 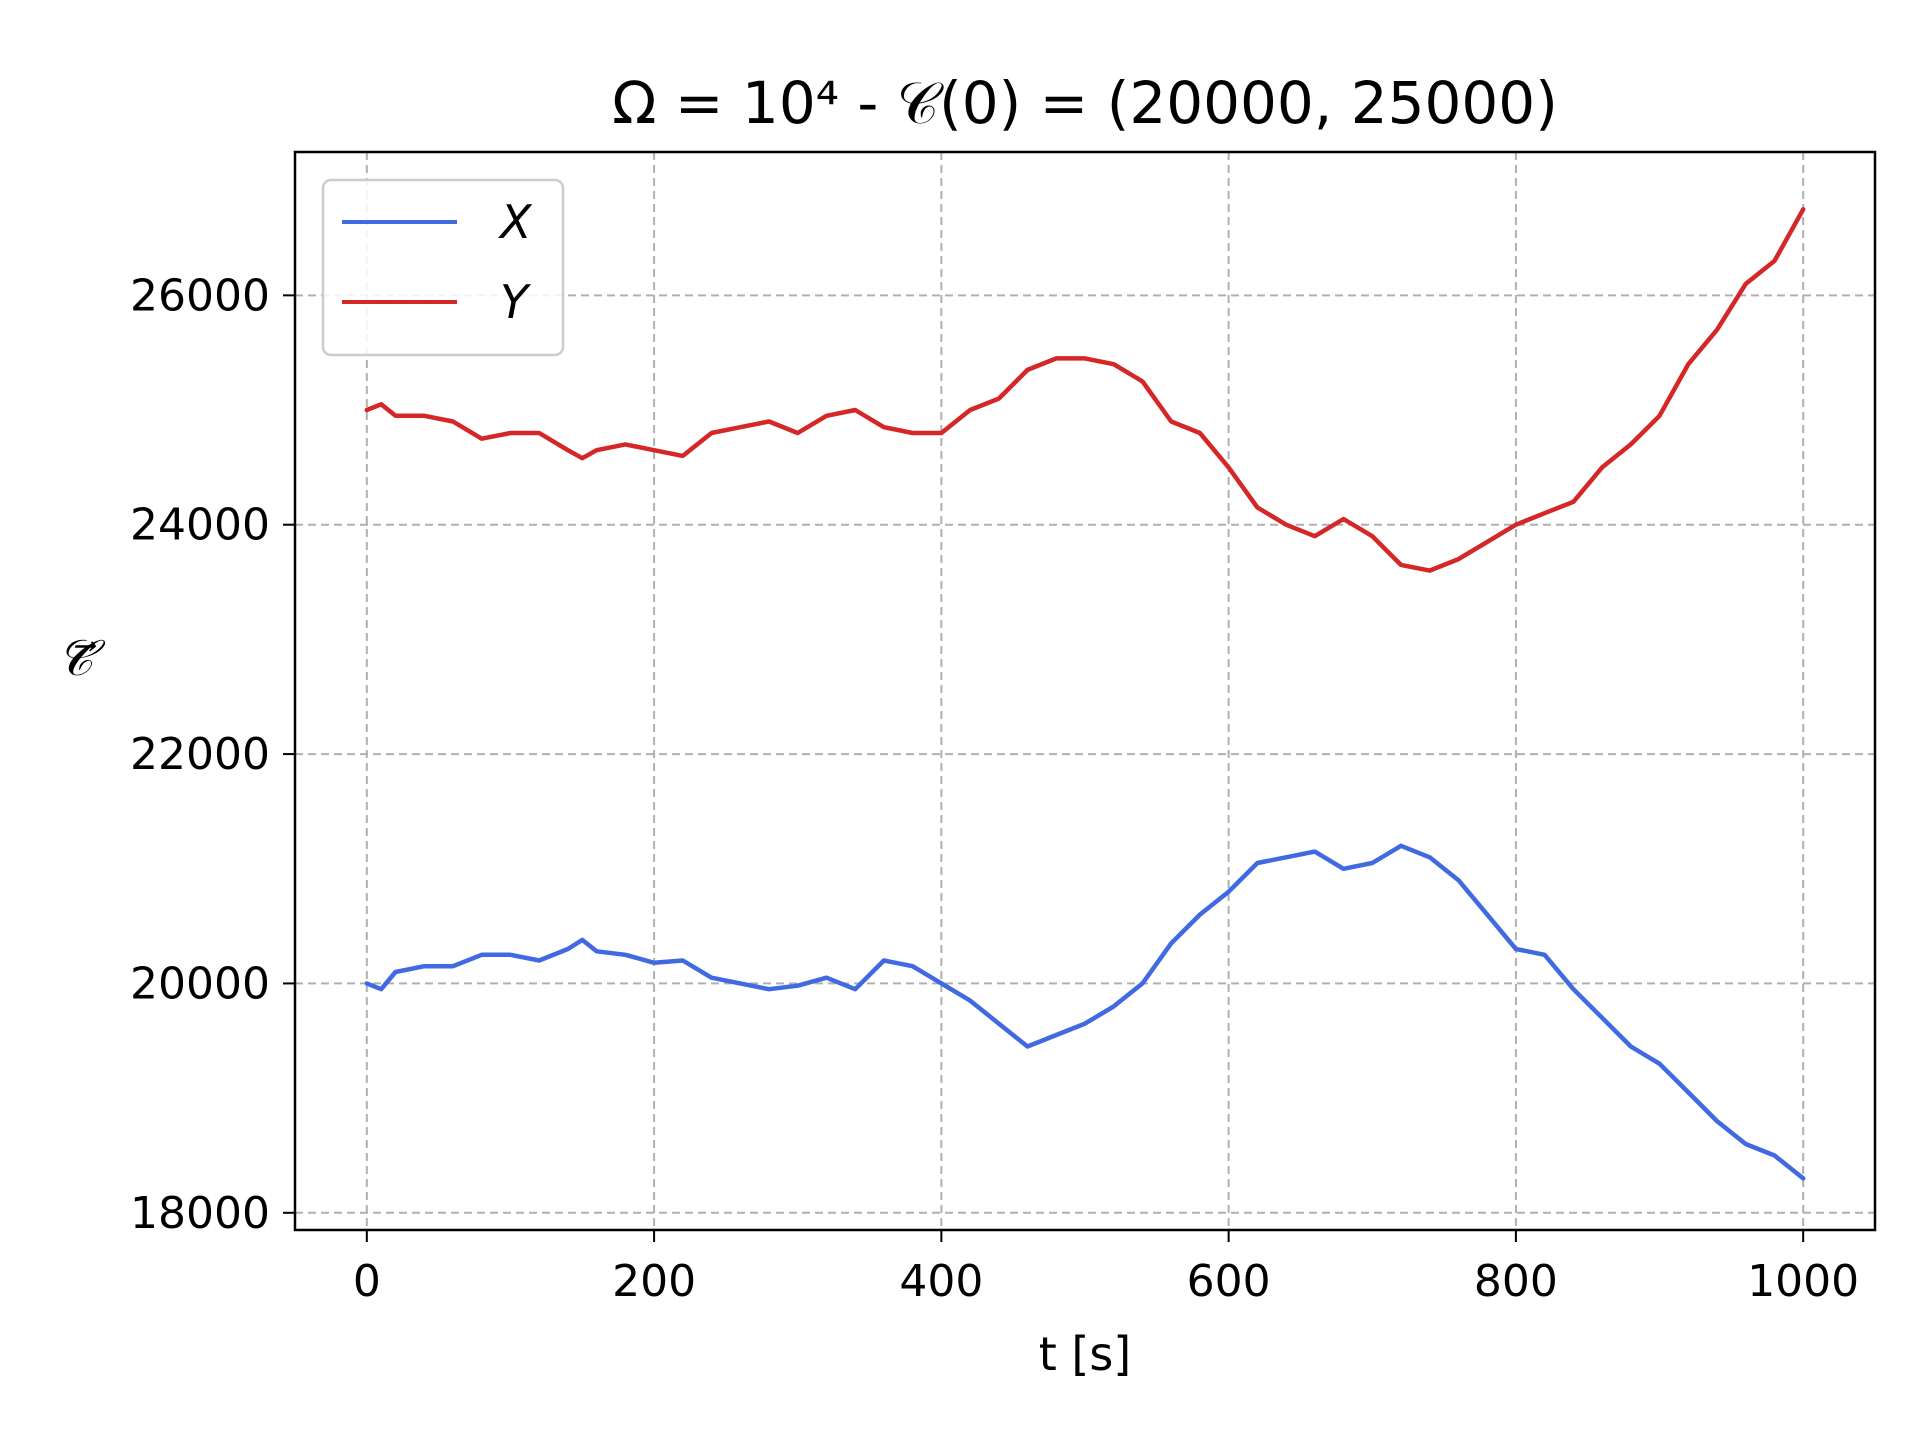 I want to click on x-tick-label: 0, so click(x=367, y=1281).